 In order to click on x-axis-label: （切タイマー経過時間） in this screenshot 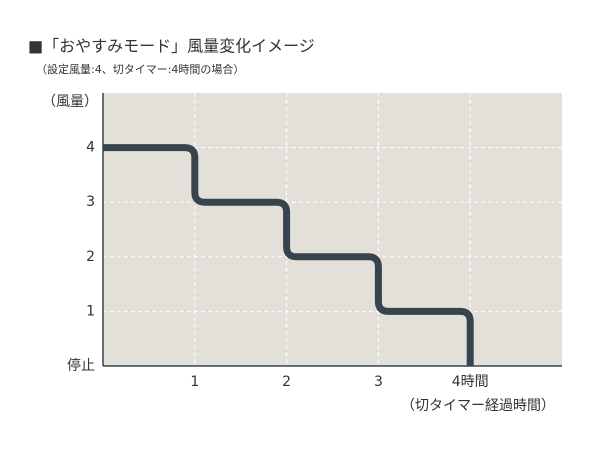, I will do `click(478, 406)`.